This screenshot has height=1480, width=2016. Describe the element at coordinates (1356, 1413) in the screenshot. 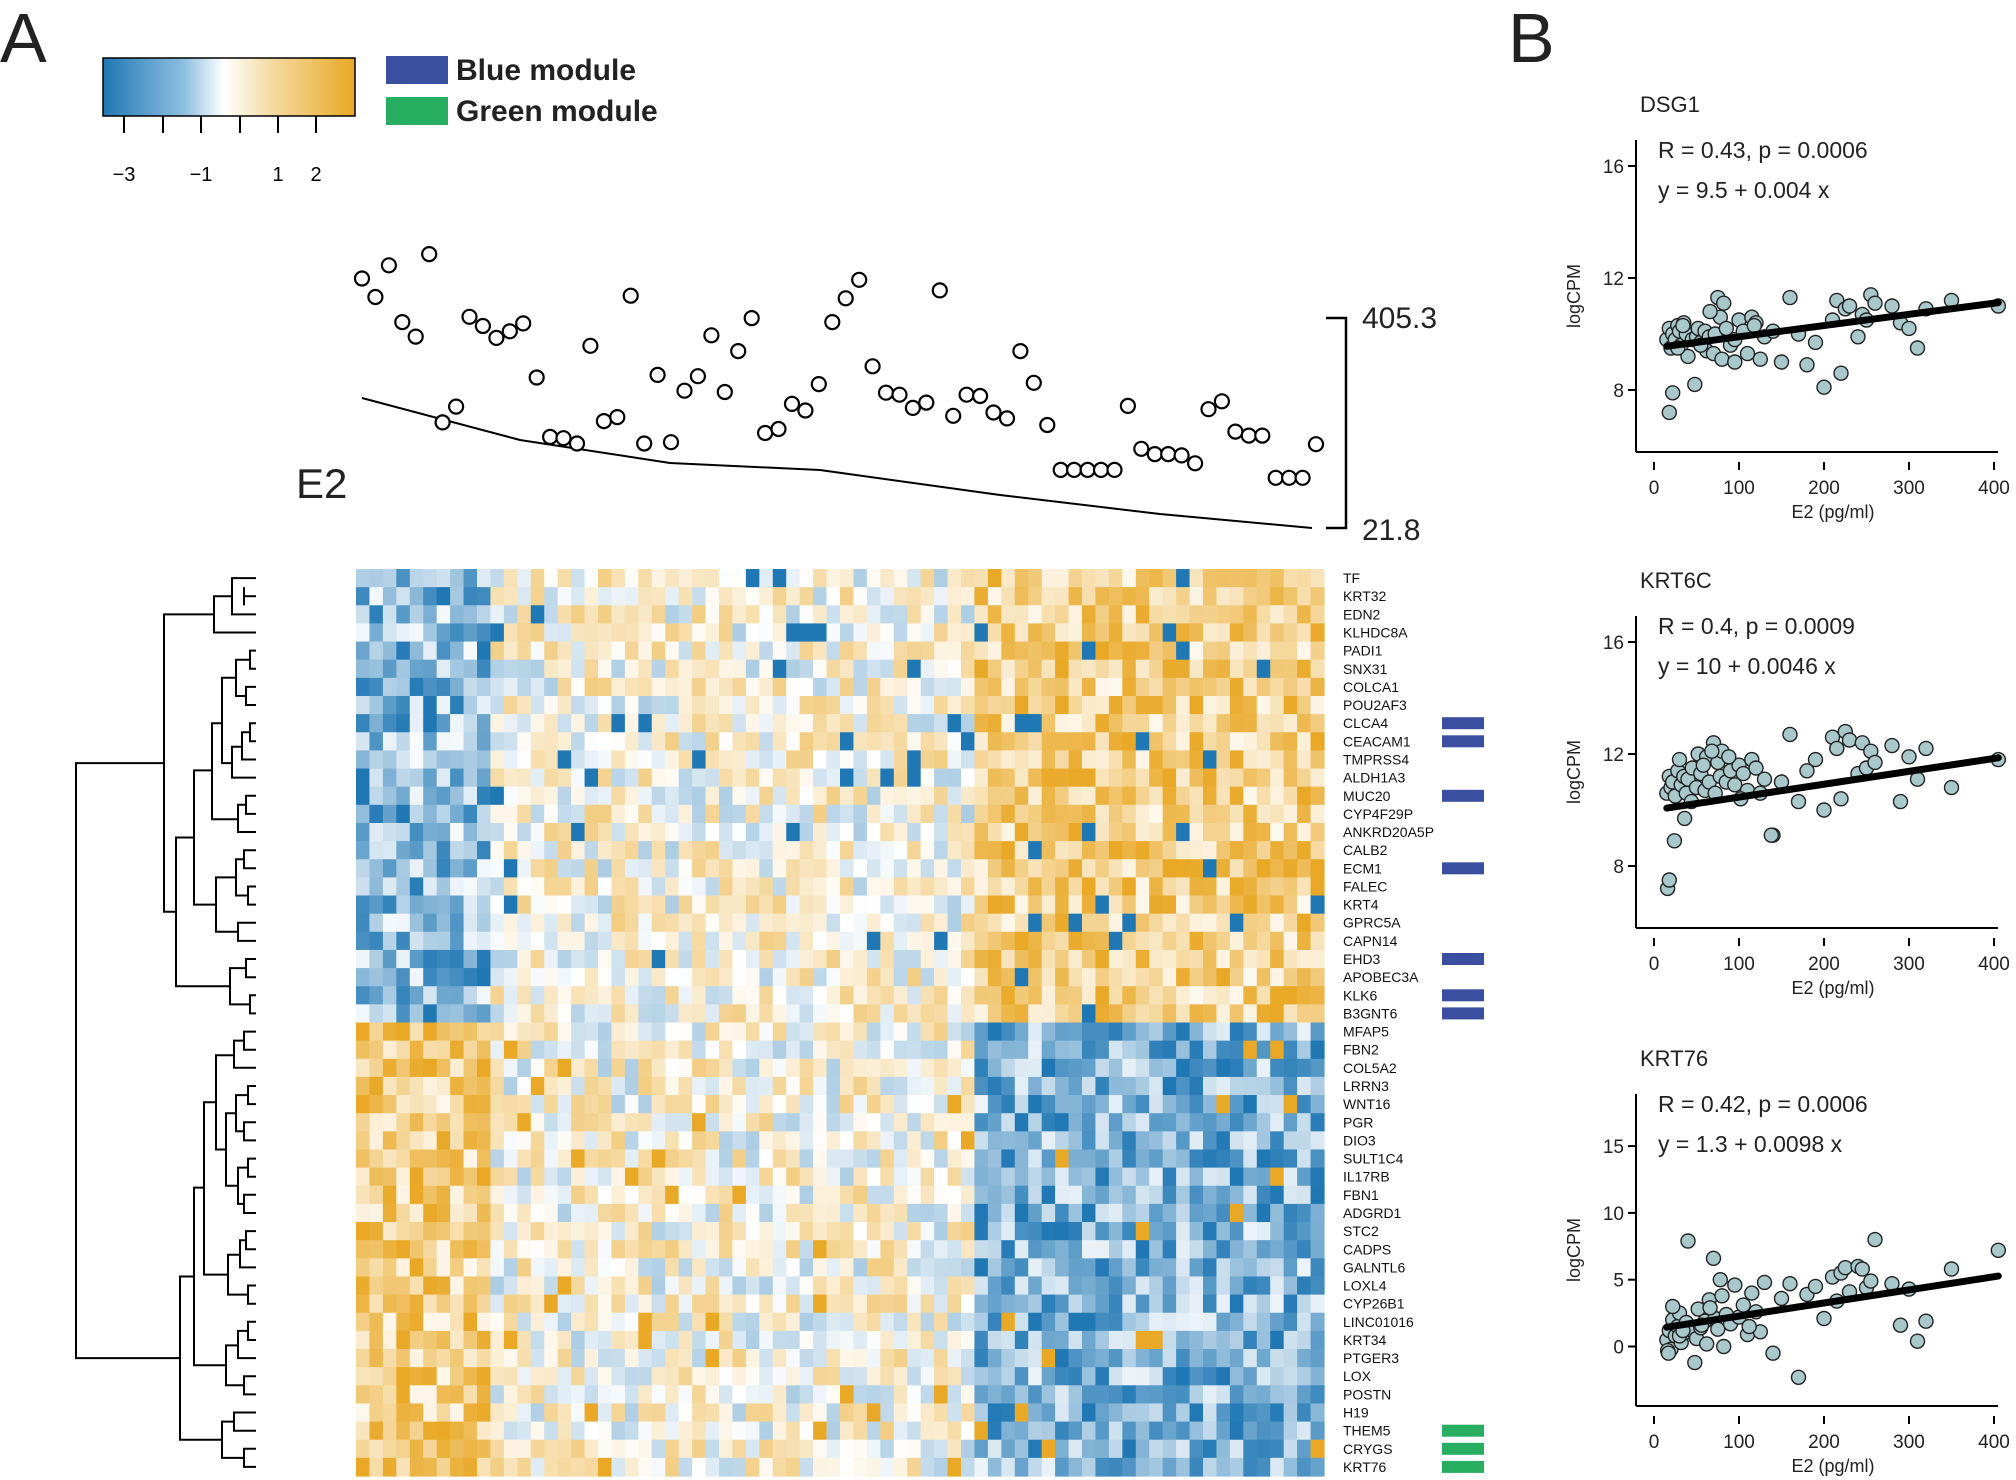

I see `gene-label: H19` at that location.